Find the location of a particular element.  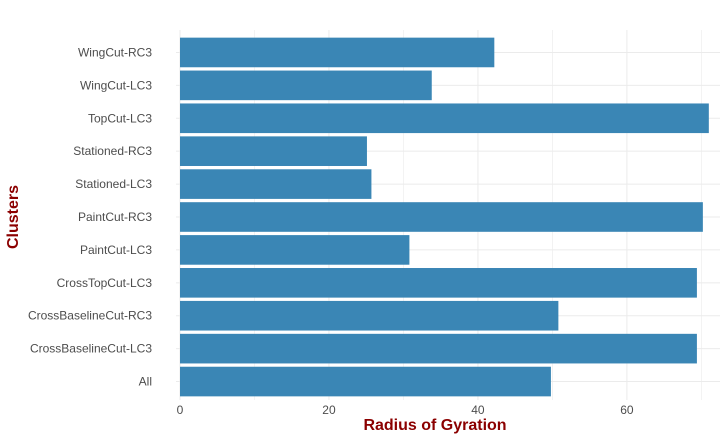

y-tick-label: TopCut-LC3 is located at coordinates (120, 118).